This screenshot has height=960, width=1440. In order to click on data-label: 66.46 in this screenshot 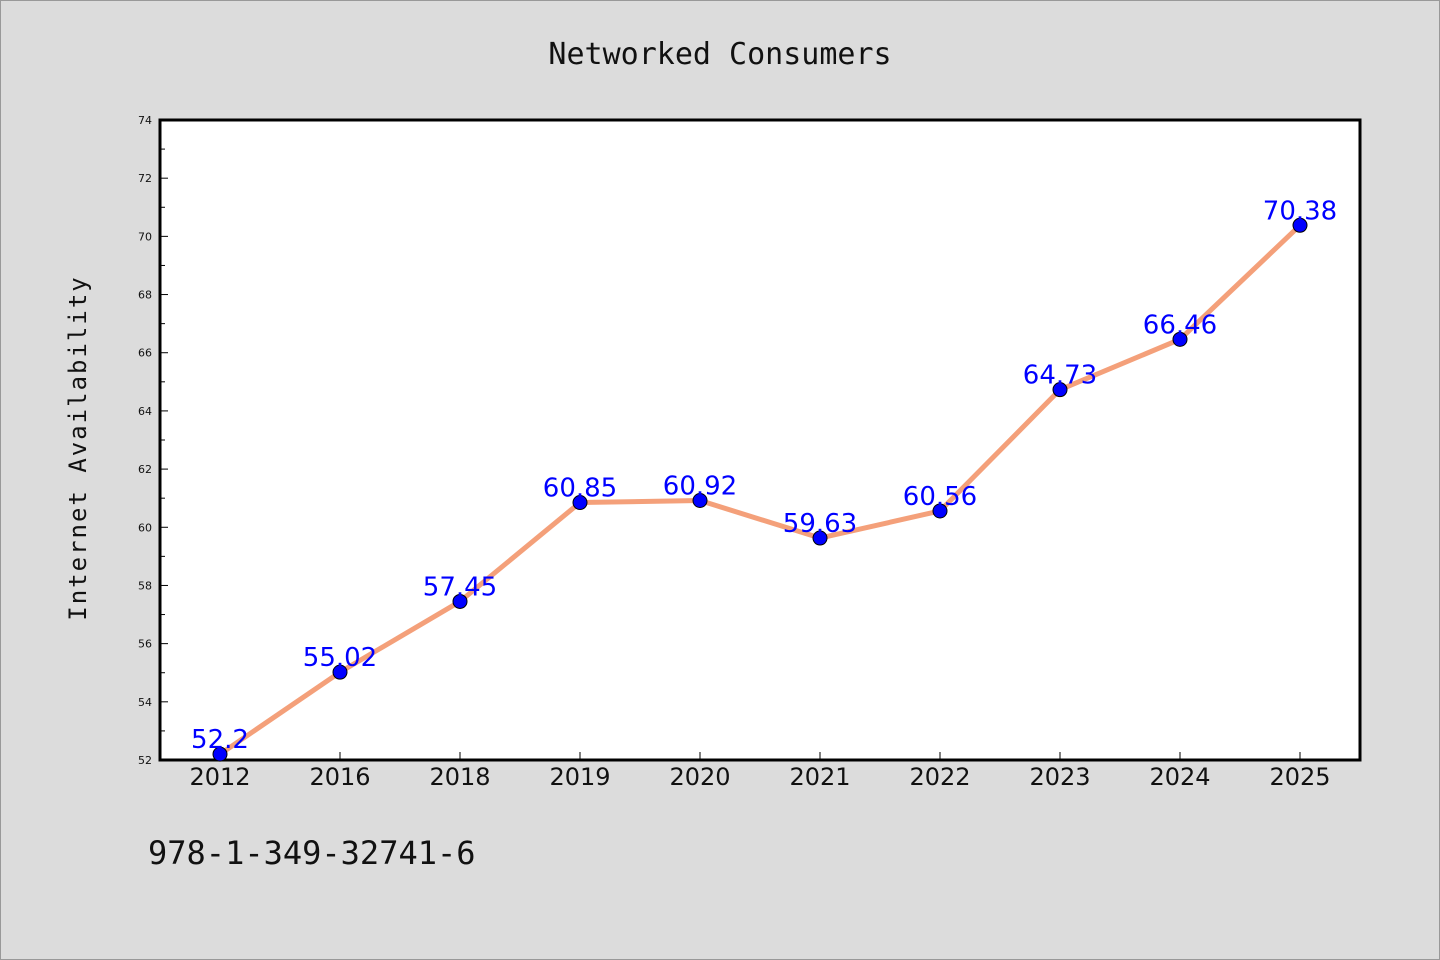, I will do `click(1180, 325)`.